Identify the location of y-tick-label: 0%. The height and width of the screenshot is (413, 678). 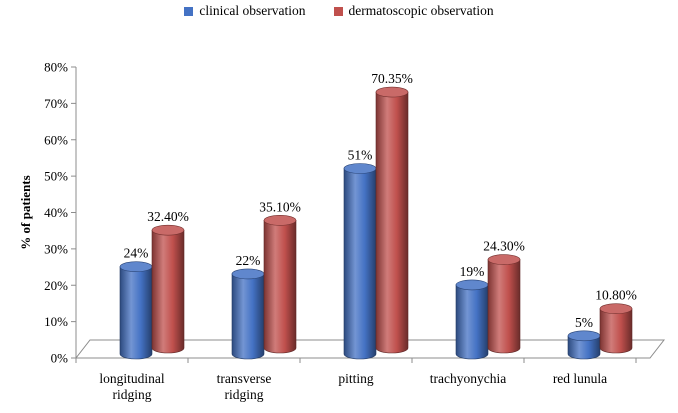
(60, 358).